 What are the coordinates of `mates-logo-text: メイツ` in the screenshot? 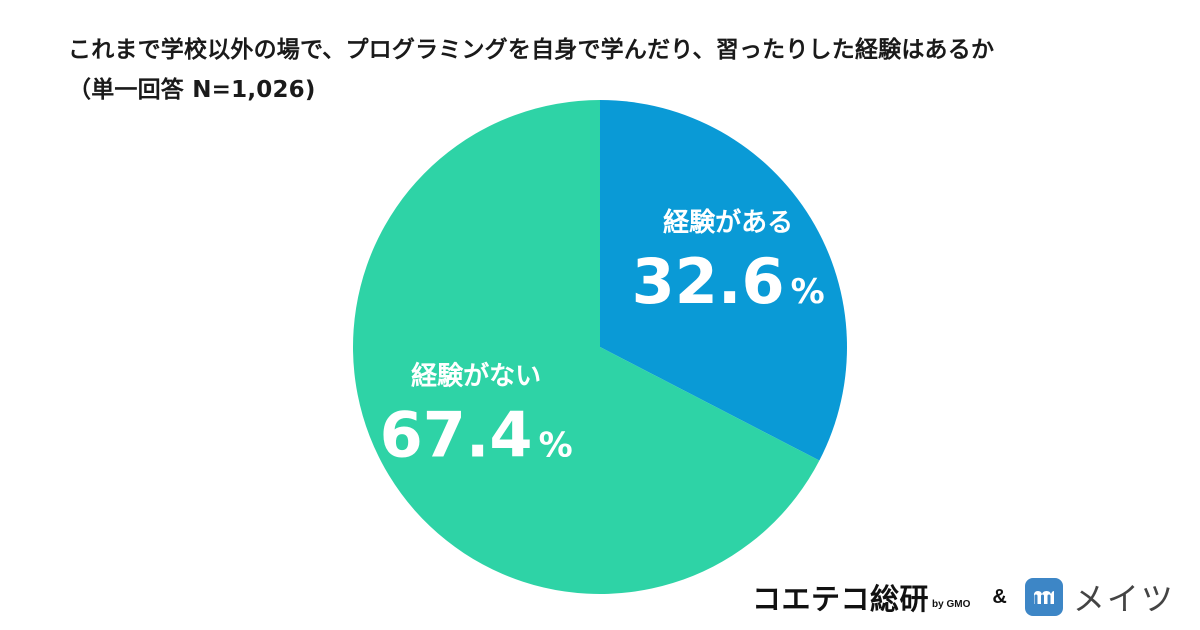 It's located at (1123, 599).